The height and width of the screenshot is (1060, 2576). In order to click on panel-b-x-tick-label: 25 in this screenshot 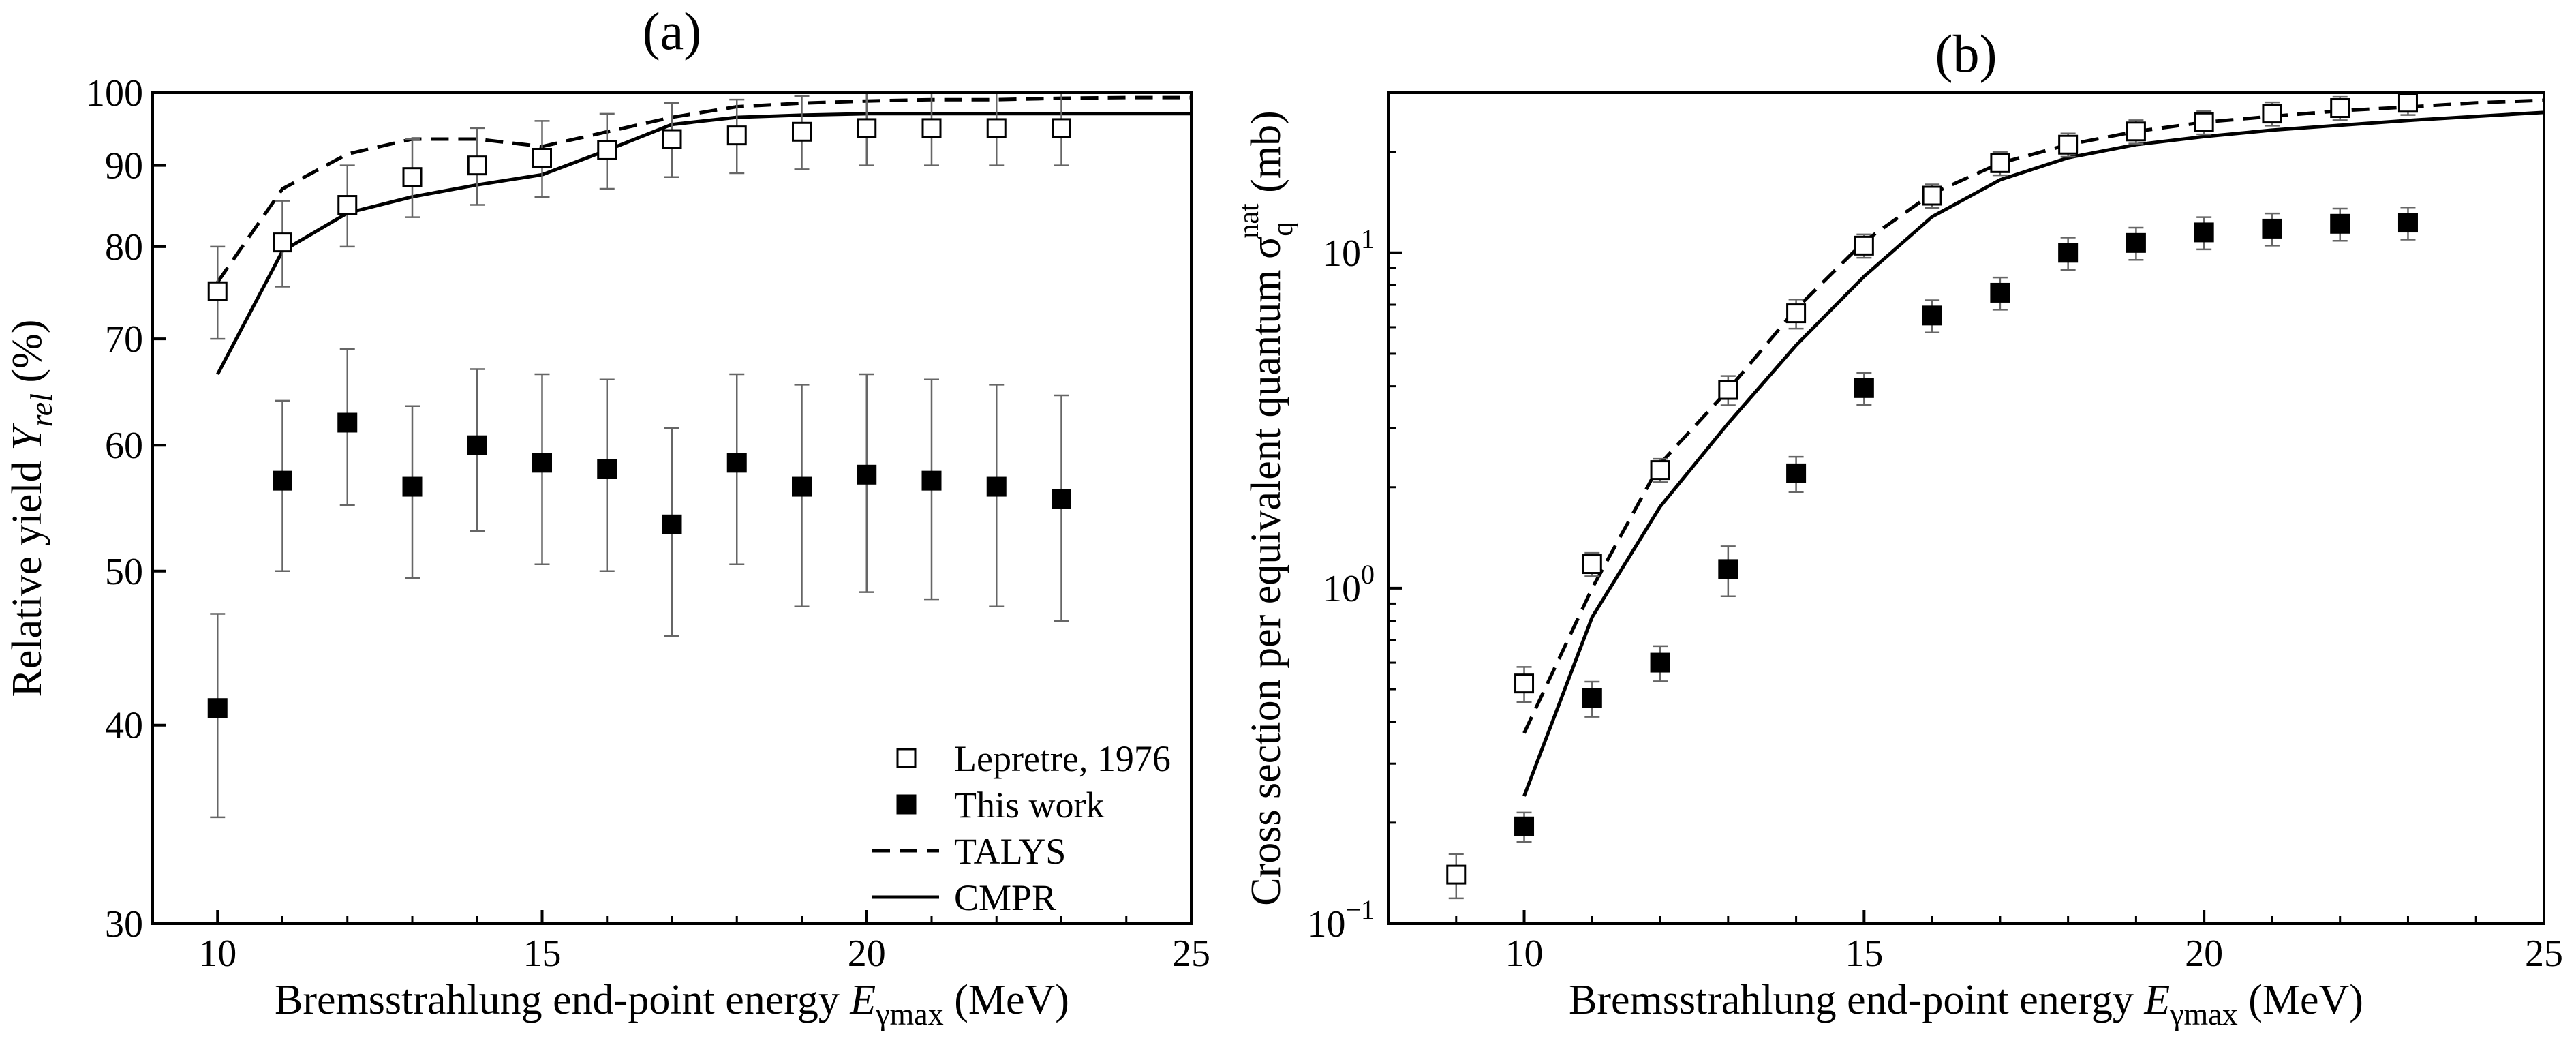, I will do `click(2544, 954)`.